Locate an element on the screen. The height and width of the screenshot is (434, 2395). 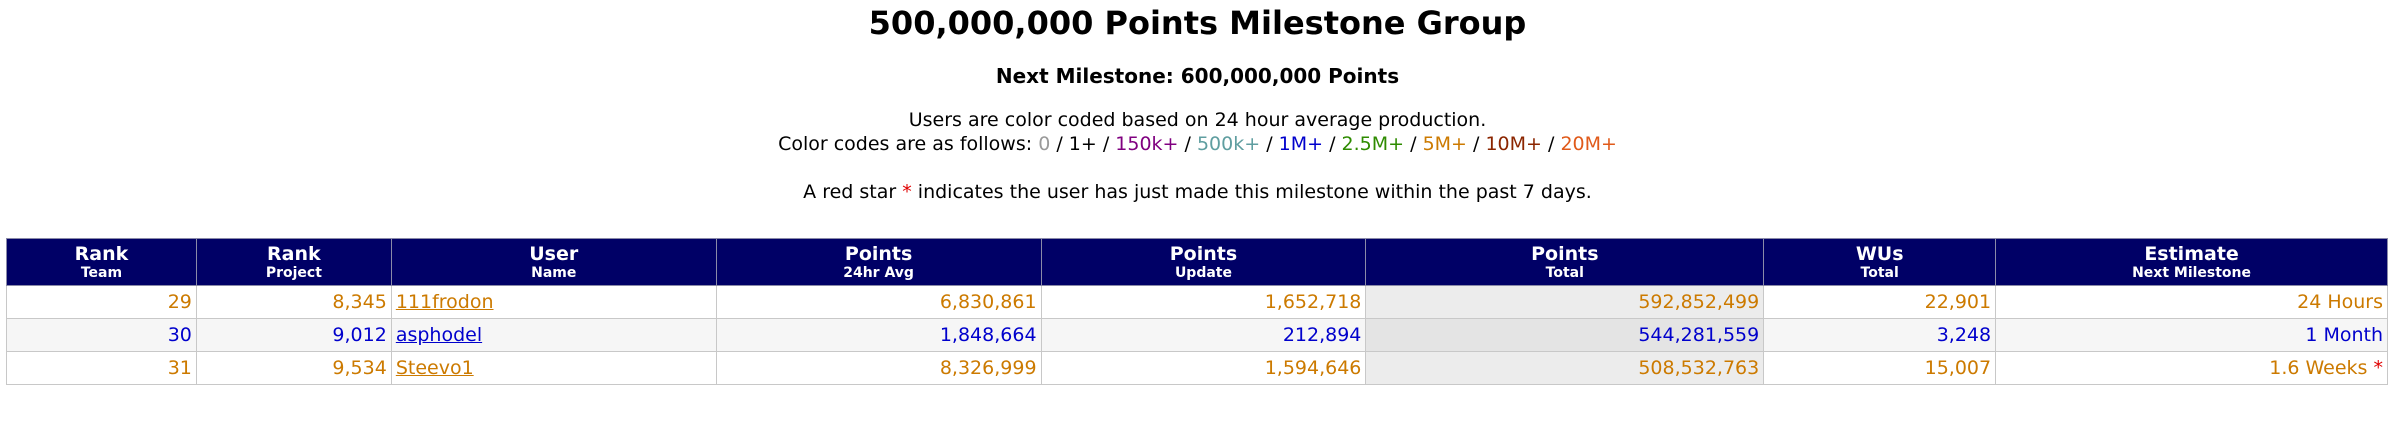
new-milestone-star-icon: * is located at coordinates (2375, 368).